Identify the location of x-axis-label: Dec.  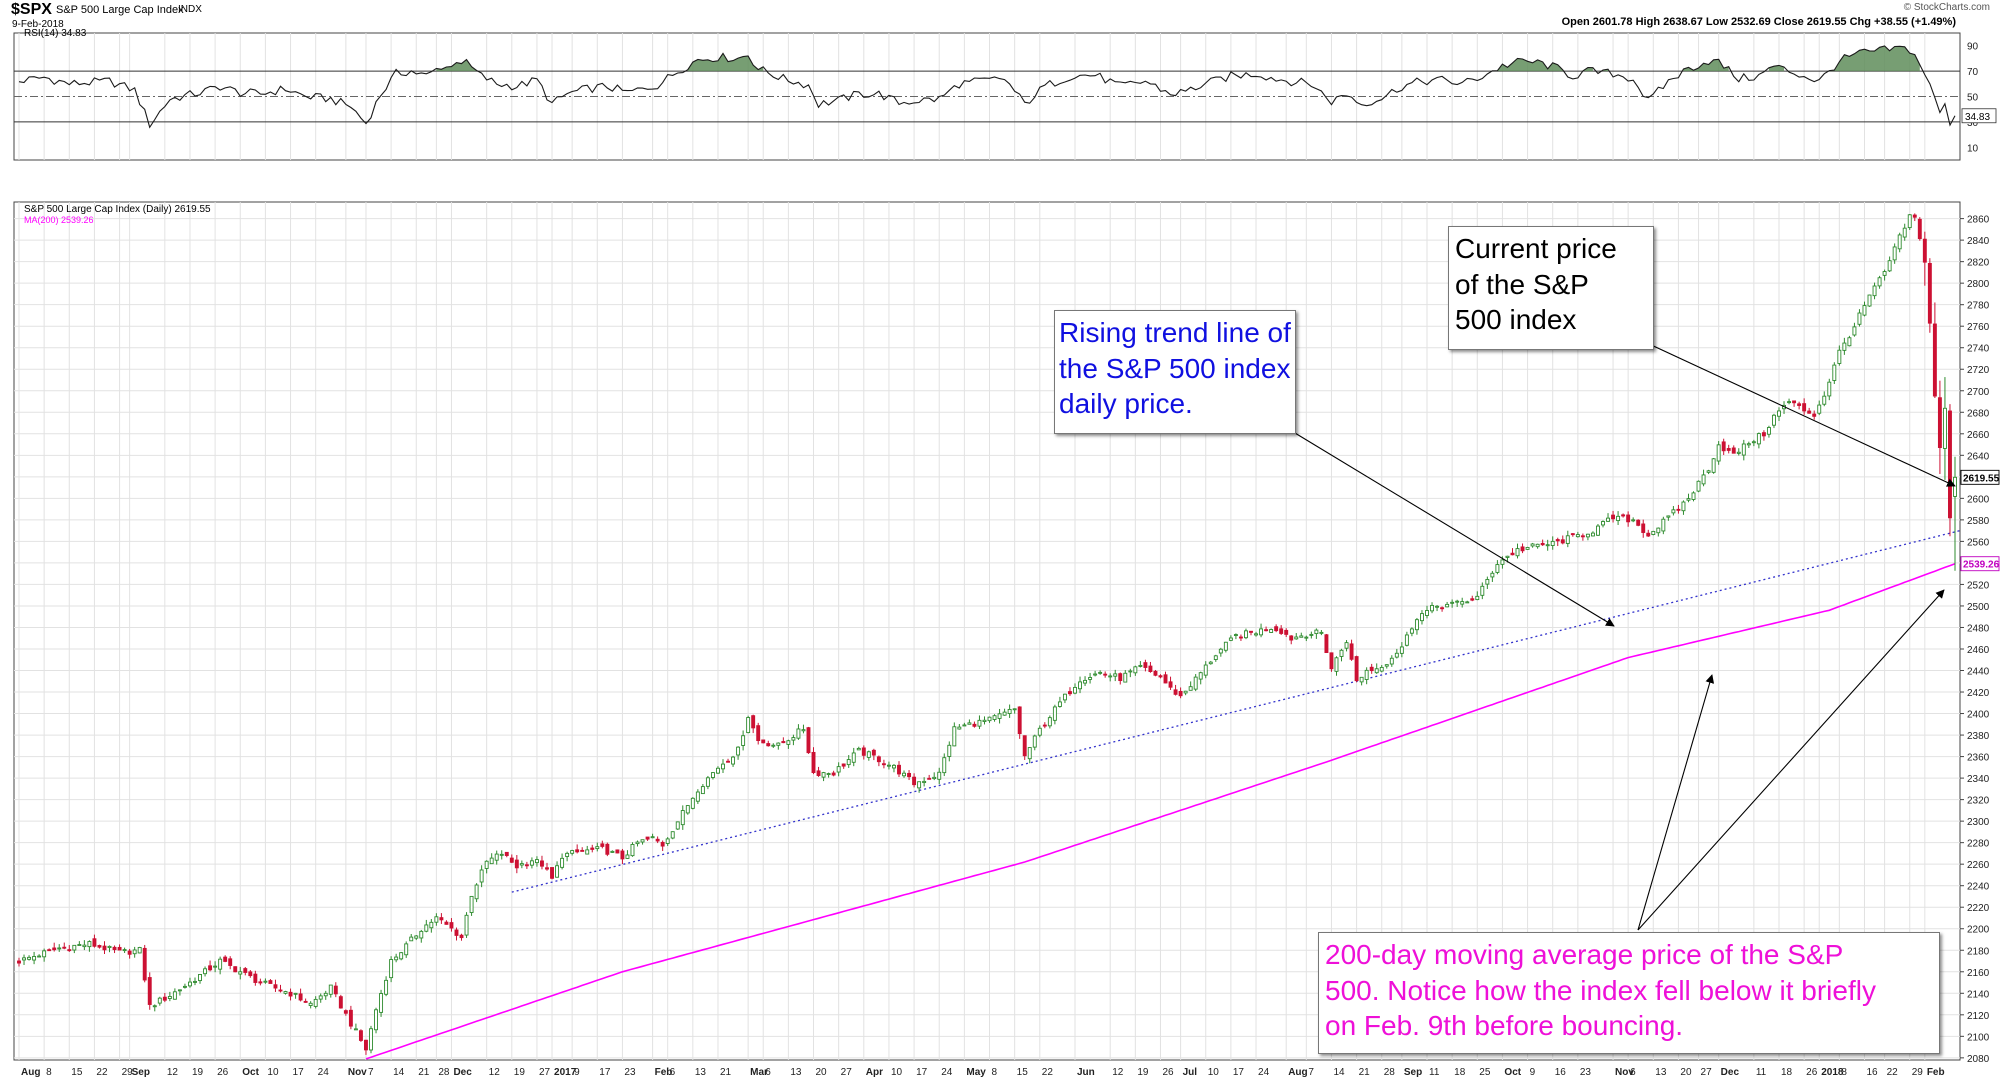
(1730, 1072).